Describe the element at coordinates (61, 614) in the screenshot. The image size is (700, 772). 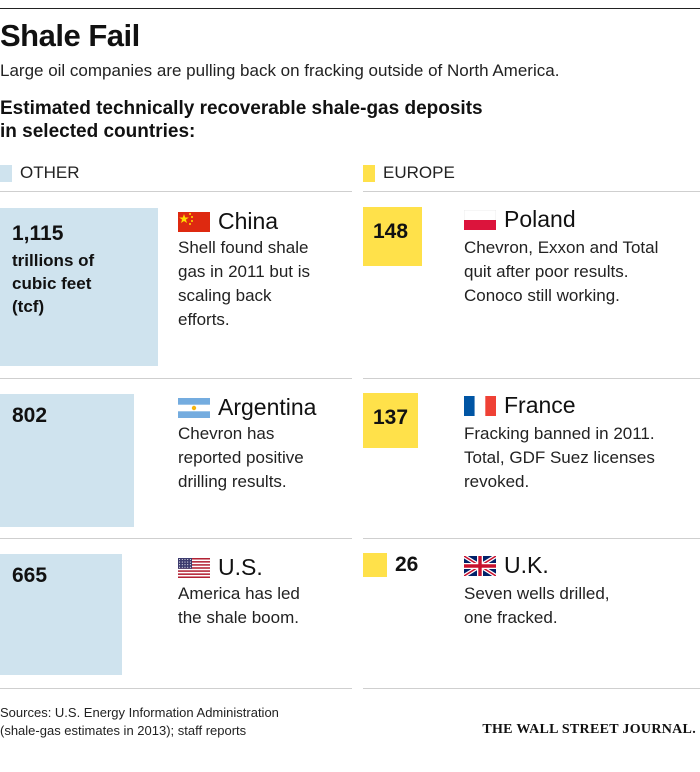
I see `bar-us` at that location.